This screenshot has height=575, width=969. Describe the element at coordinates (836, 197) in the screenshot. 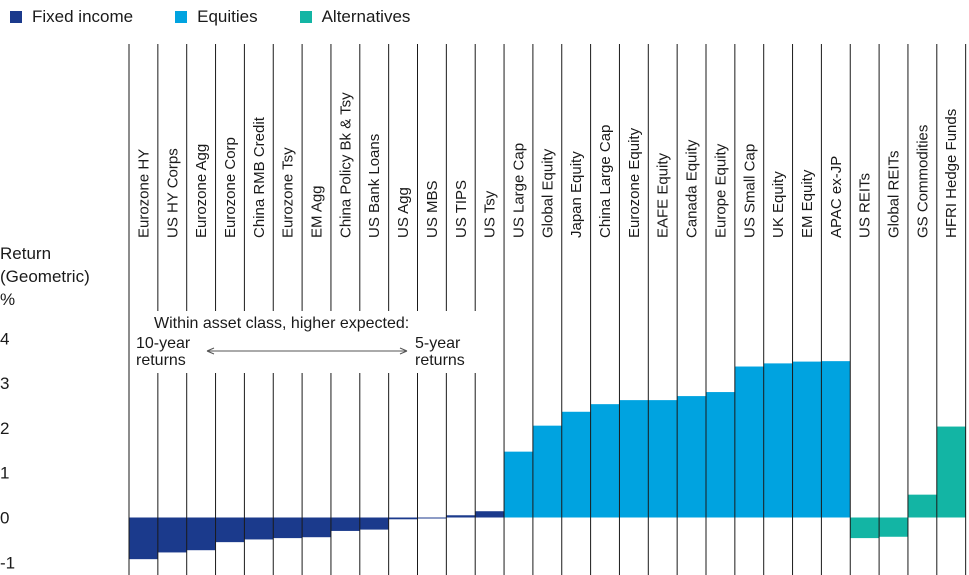

I see `category-label-apac-ex-jp: APAC ex-JP` at that location.